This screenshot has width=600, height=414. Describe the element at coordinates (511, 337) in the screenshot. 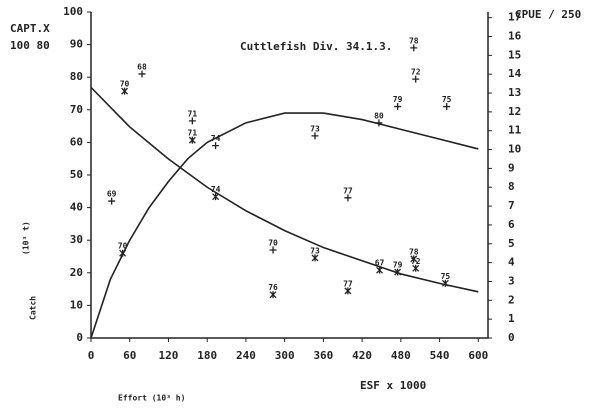

I see `y2-tick-label: 0` at that location.